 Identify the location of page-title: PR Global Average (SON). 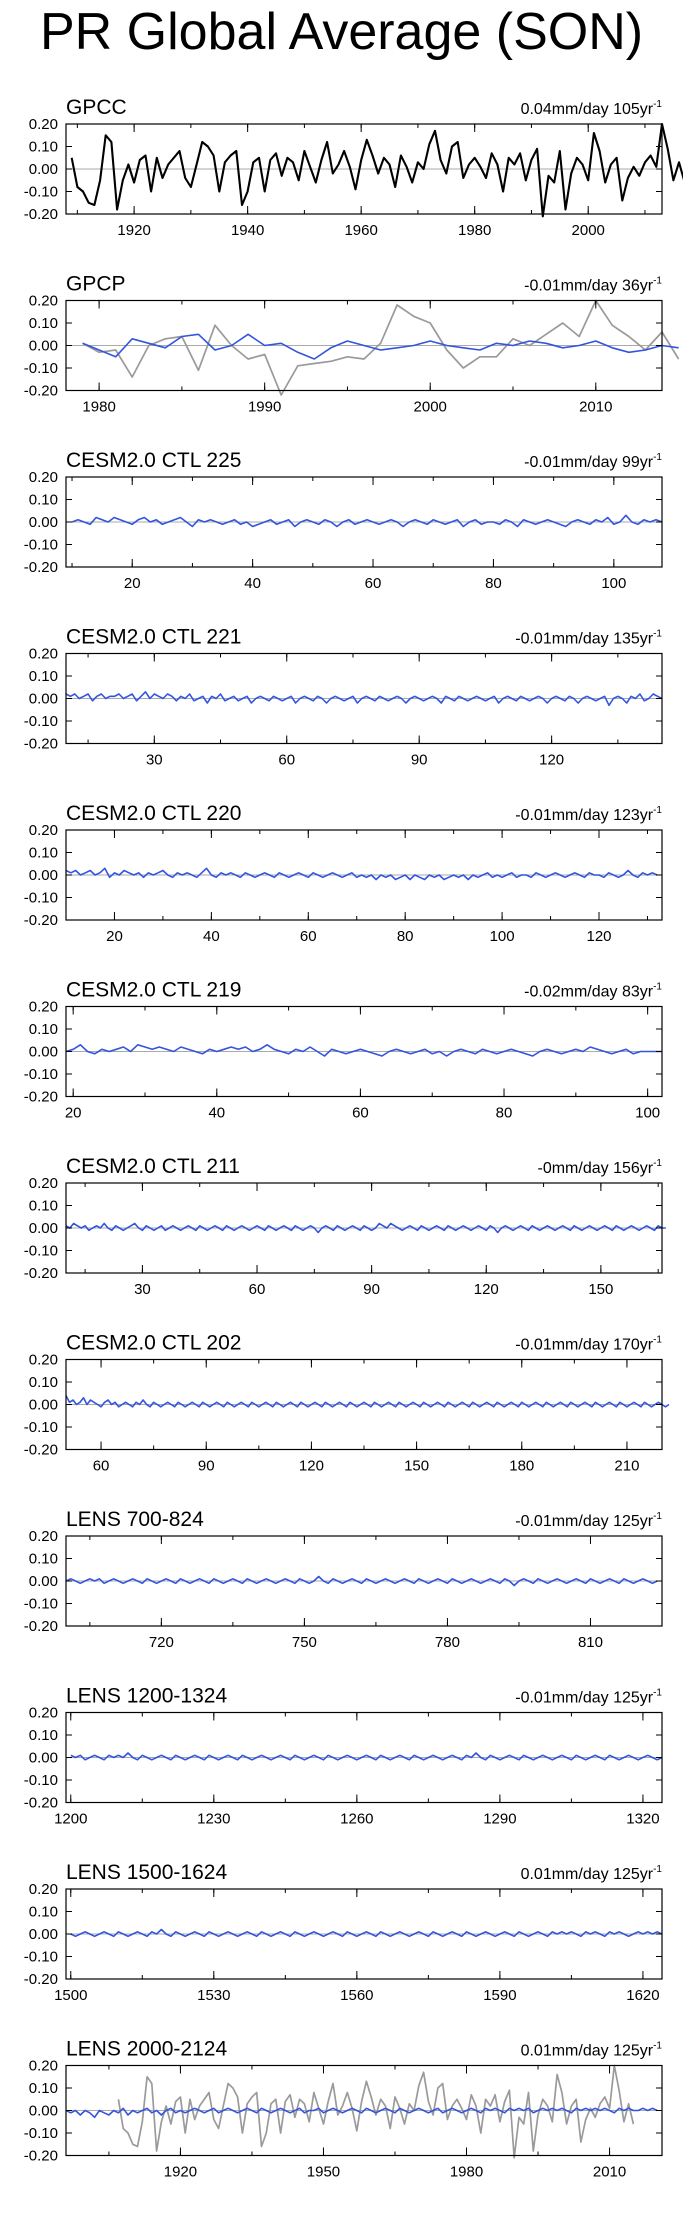
(342, 32).